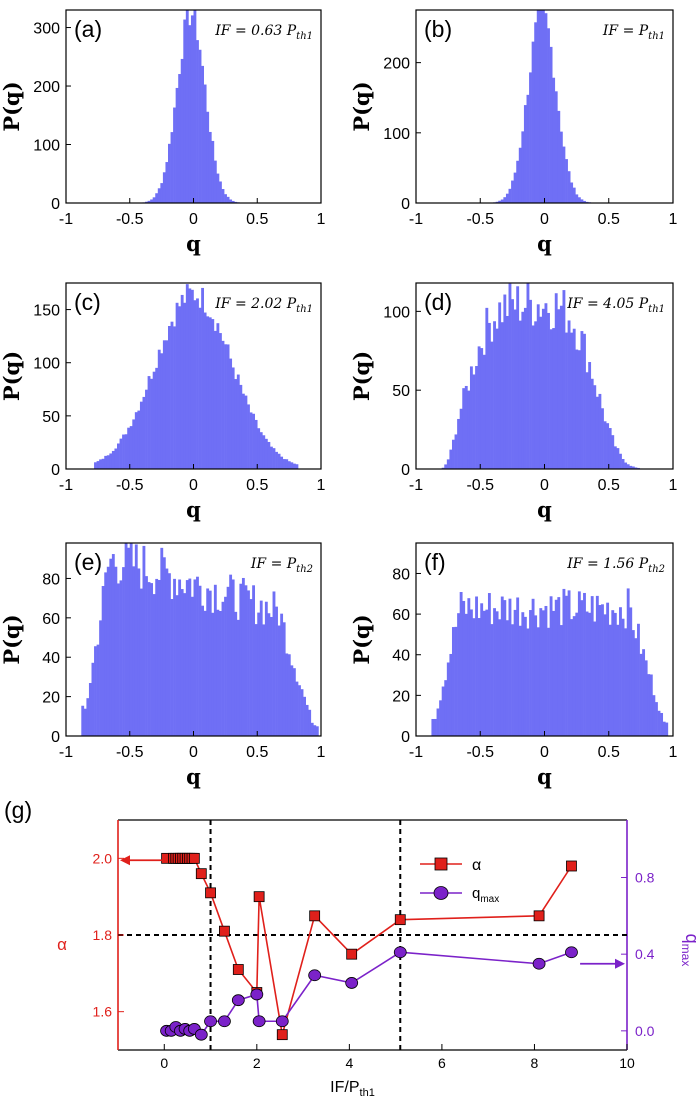 This screenshot has height=1114, width=699. What do you see at coordinates (46, 146) in the screenshot?
I see `y-tick-label: 100` at bounding box center [46, 146].